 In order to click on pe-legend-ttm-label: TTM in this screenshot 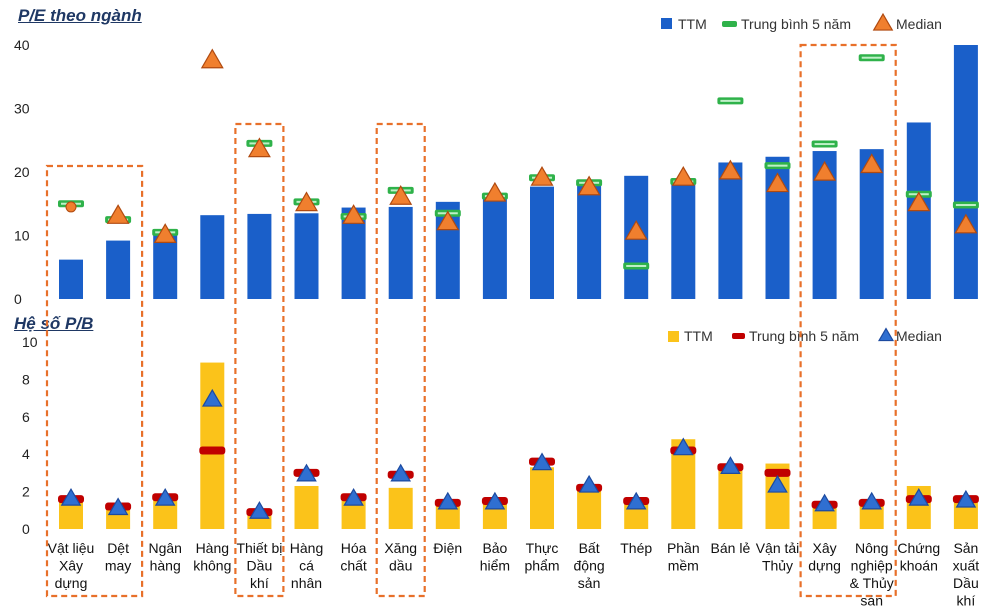, I will do `click(692, 24)`.